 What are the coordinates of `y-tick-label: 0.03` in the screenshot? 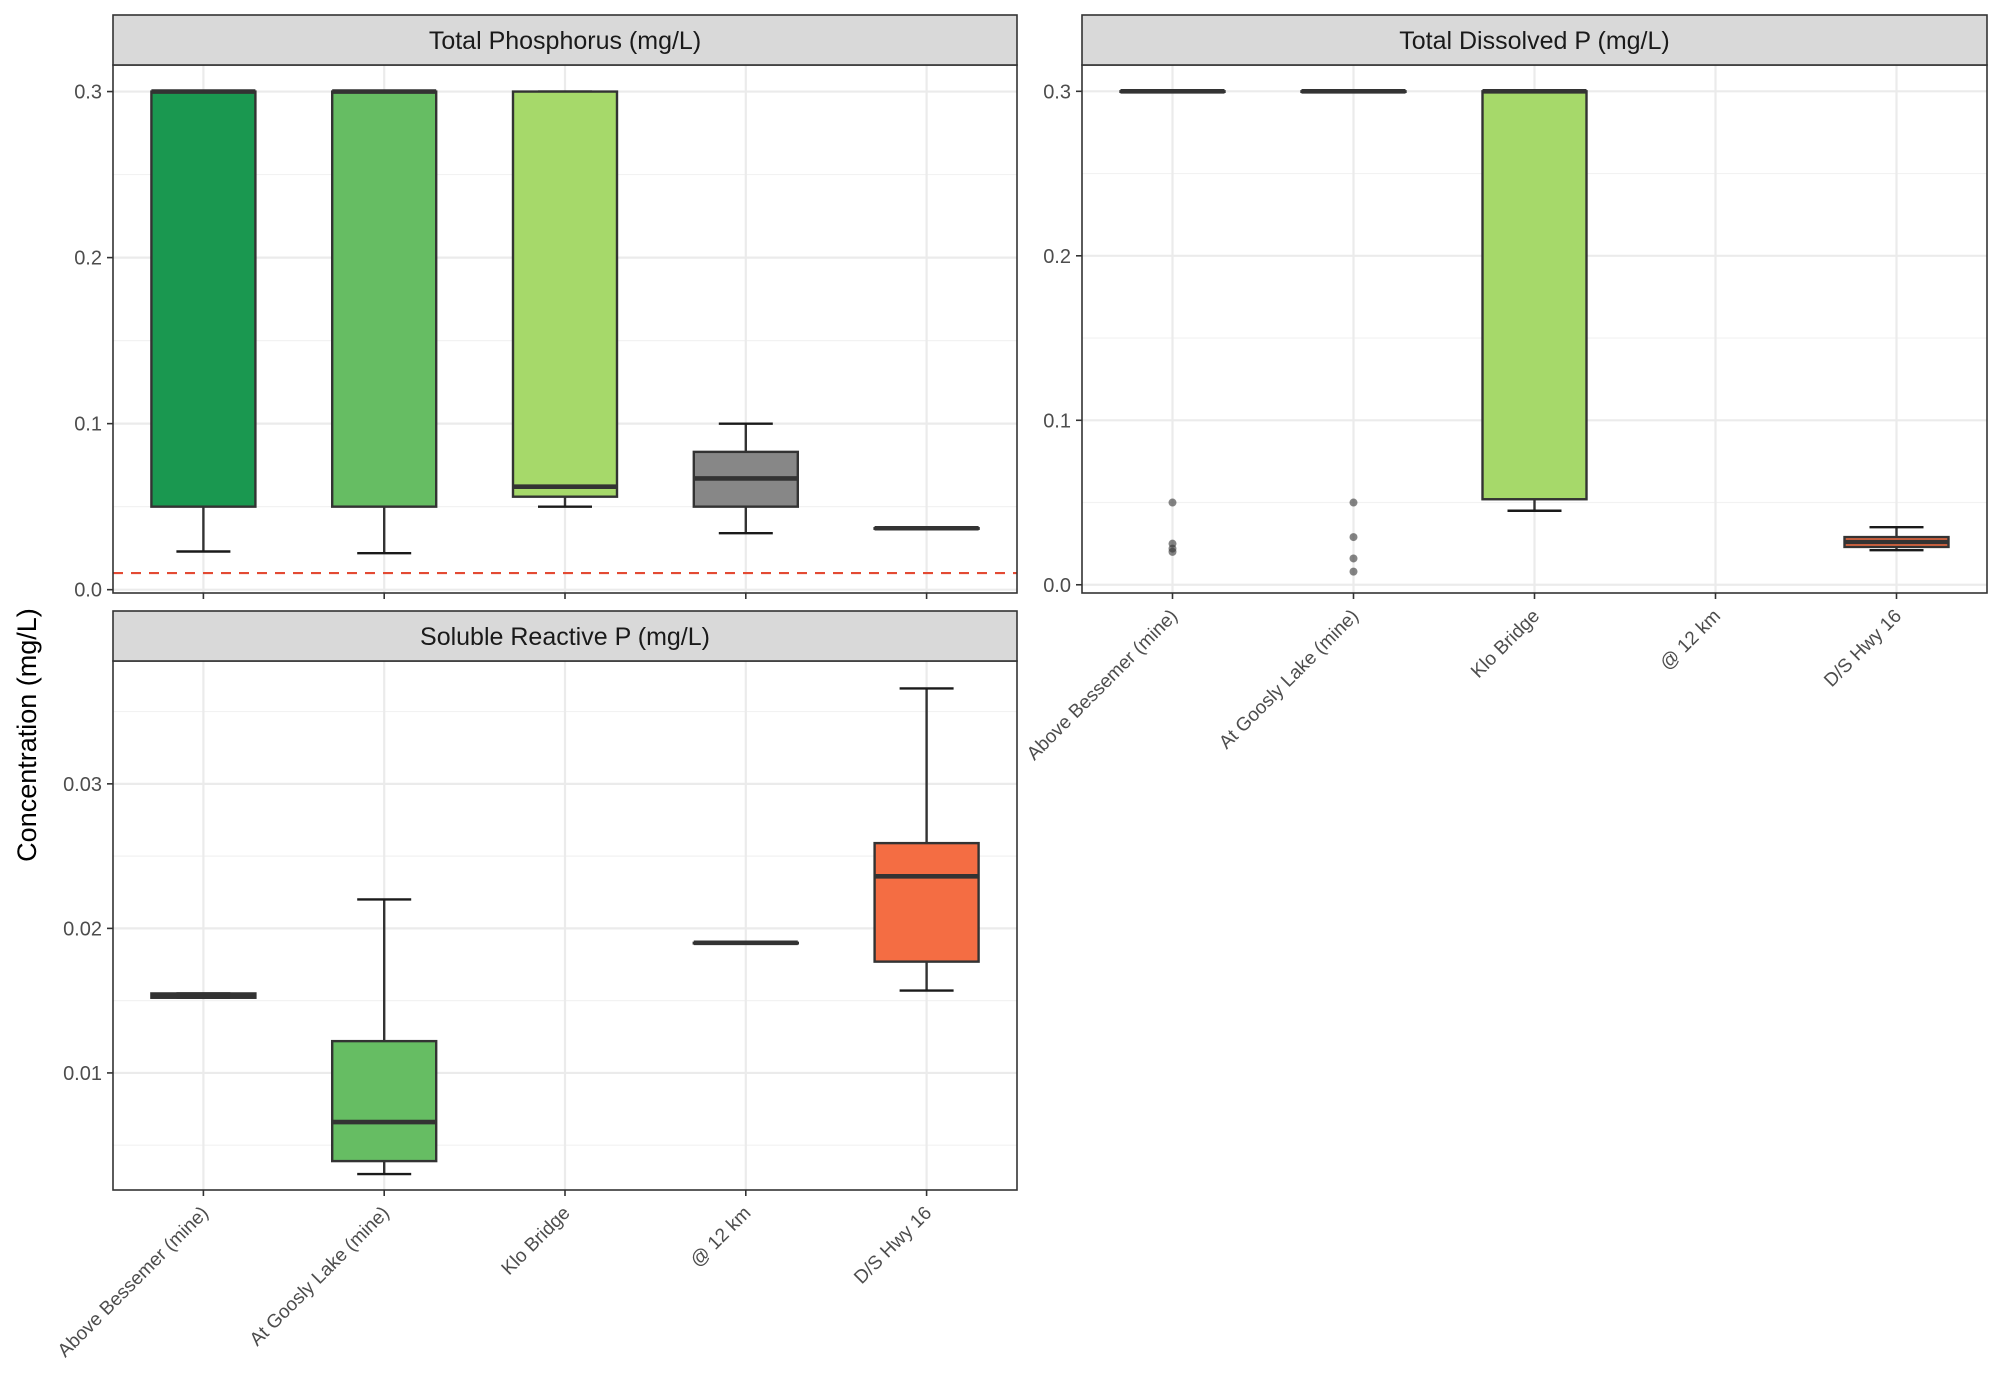 It's located at (82, 785).